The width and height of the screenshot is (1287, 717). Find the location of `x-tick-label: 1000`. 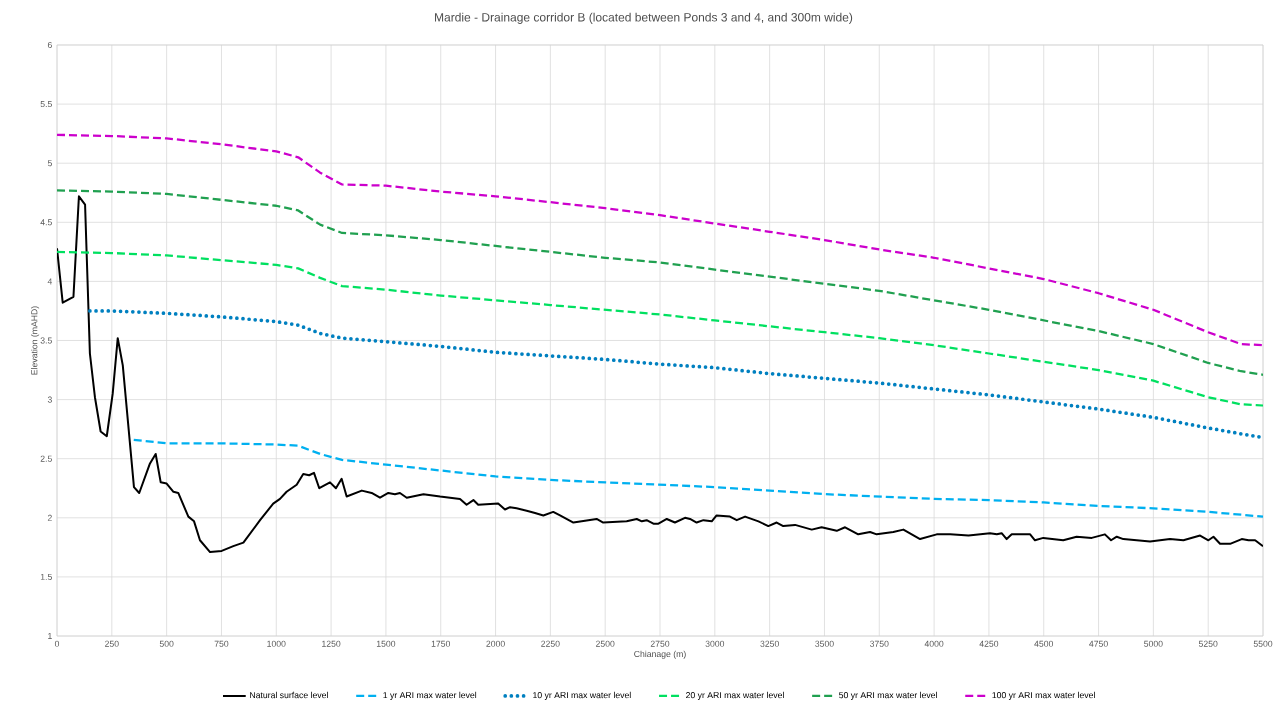

x-tick-label: 1000 is located at coordinates (276, 643).